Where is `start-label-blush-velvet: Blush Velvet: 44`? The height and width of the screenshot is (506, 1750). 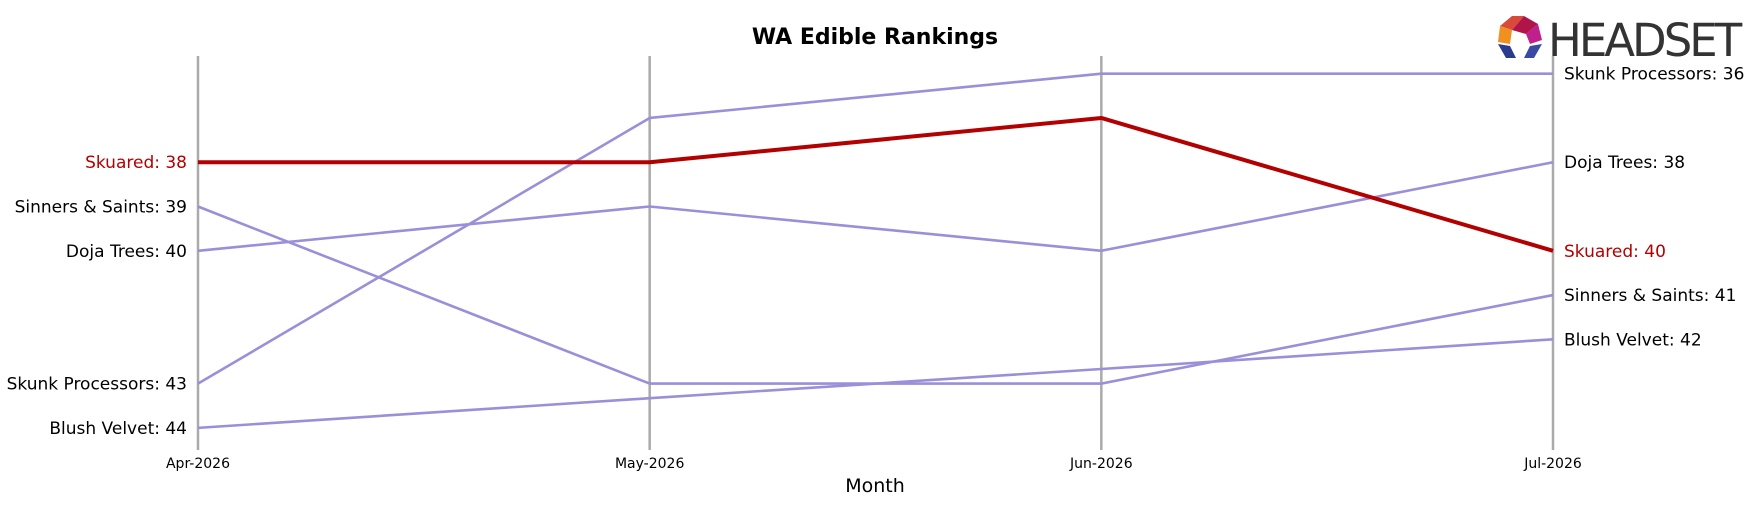 start-label-blush-velvet: Blush Velvet: 44 is located at coordinates (118, 429).